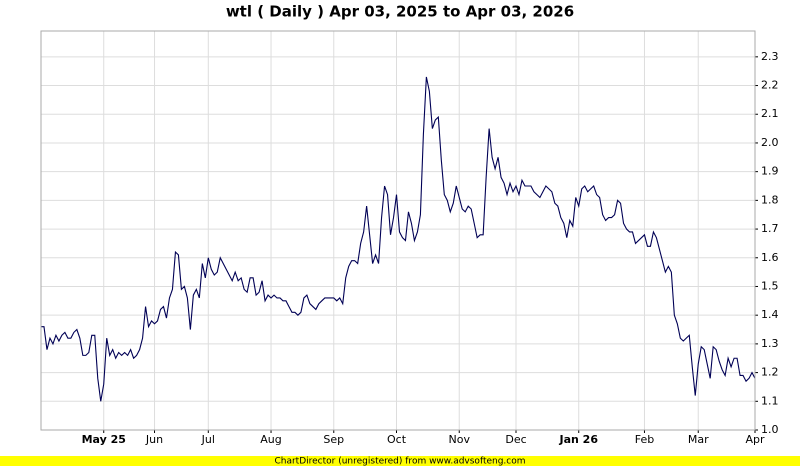 The height and width of the screenshot is (466, 800). I want to click on y-tick-label: 1.8, so click(770, 199).